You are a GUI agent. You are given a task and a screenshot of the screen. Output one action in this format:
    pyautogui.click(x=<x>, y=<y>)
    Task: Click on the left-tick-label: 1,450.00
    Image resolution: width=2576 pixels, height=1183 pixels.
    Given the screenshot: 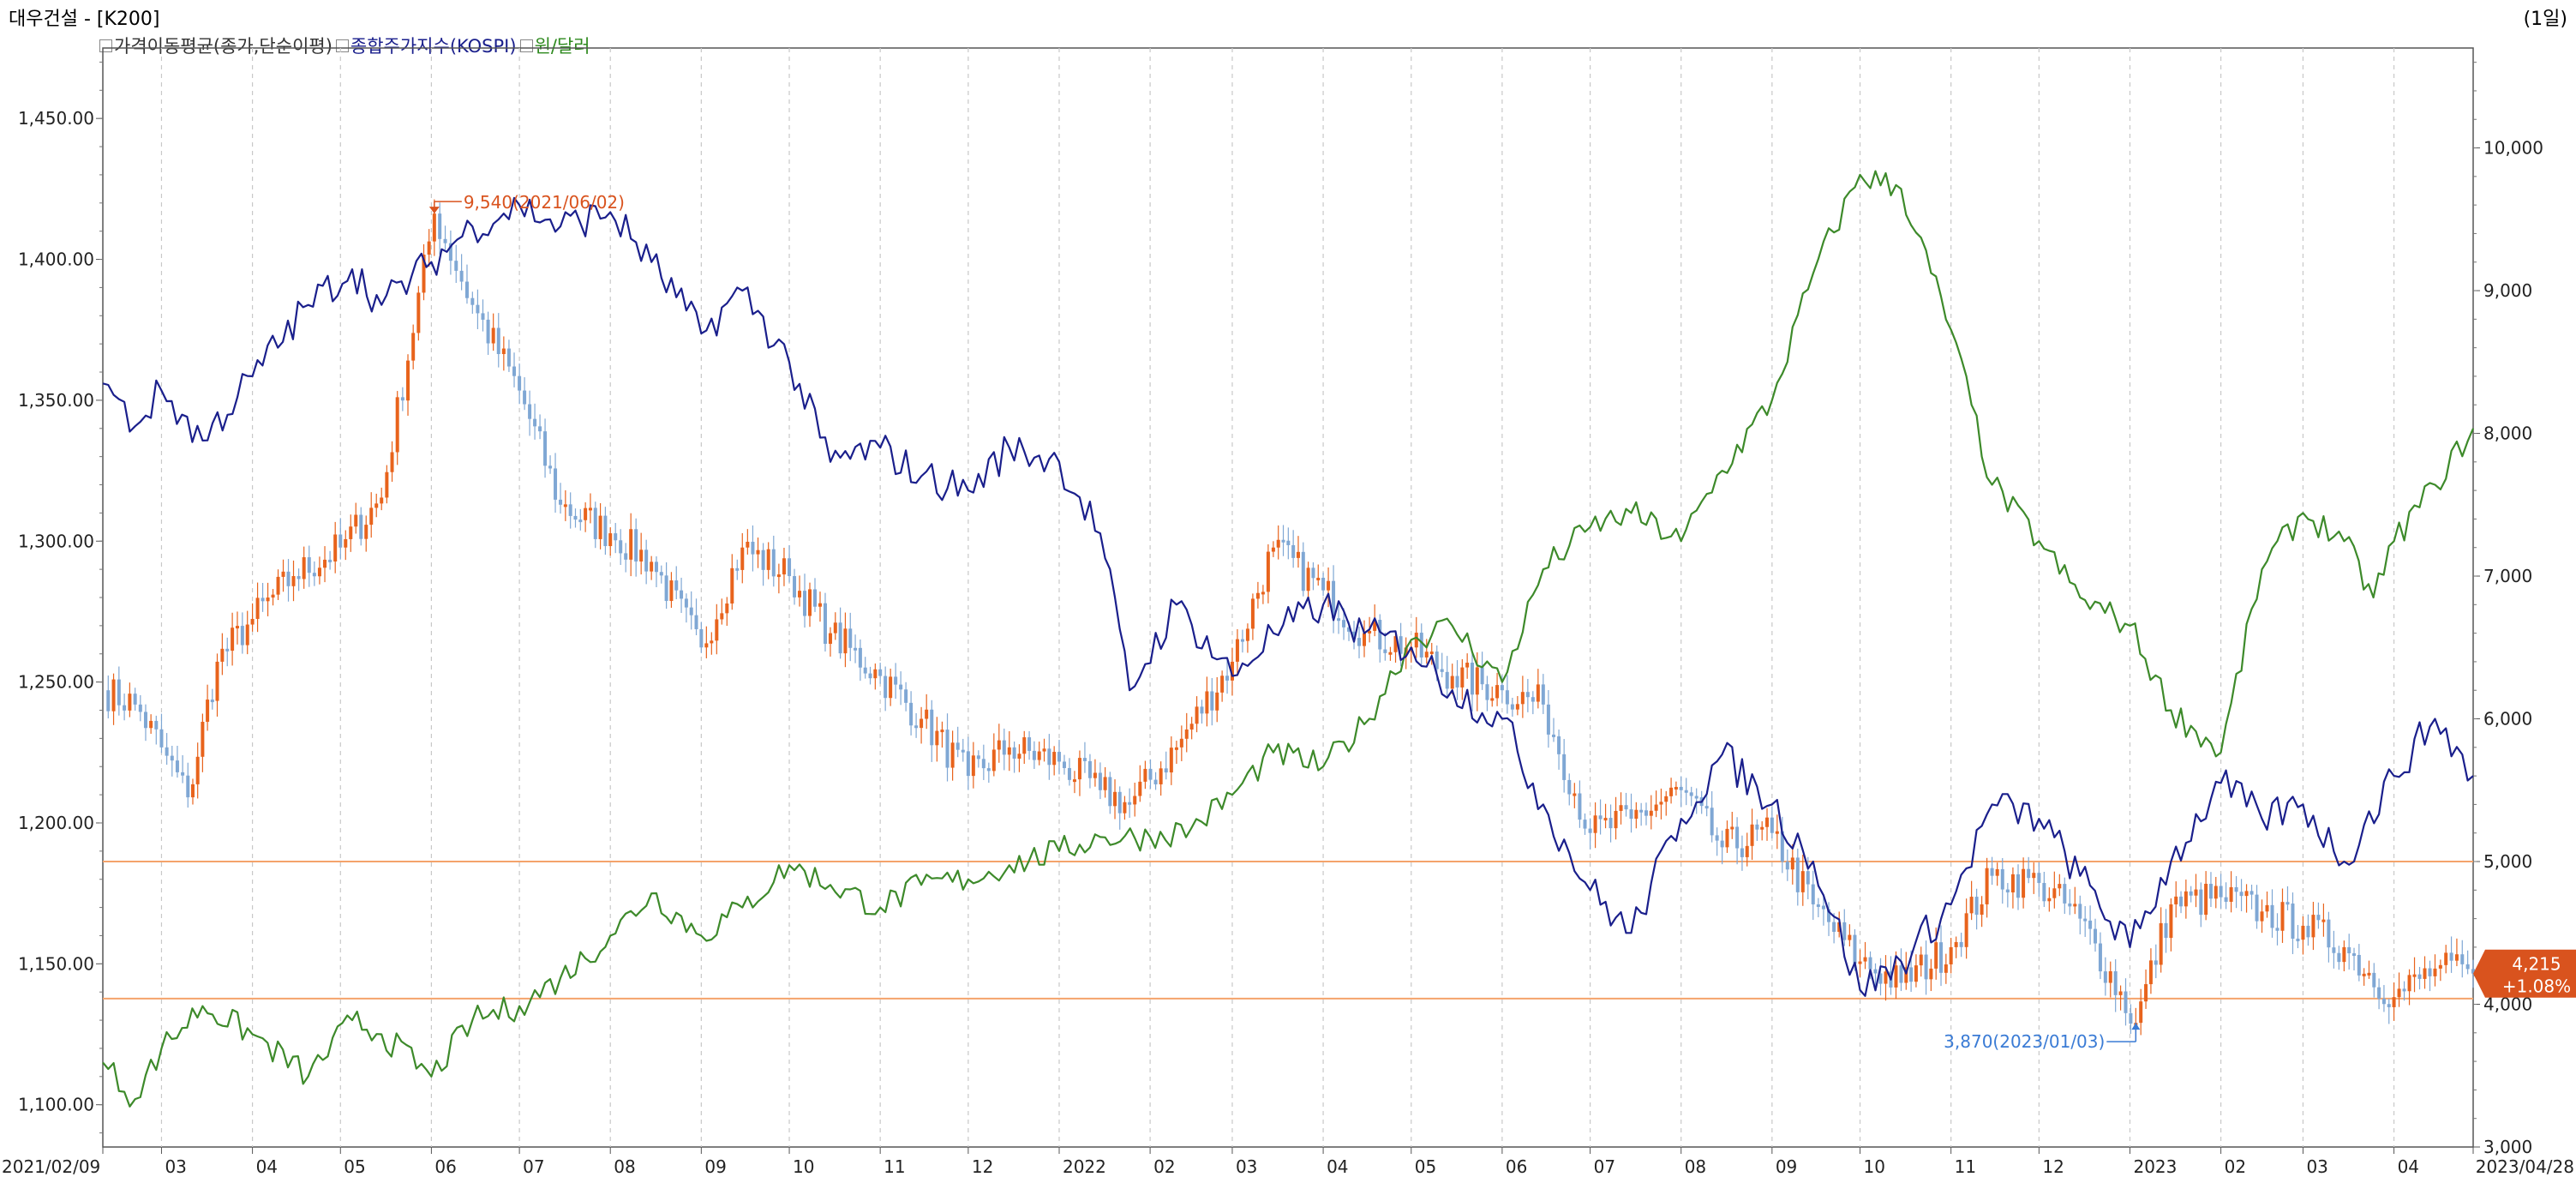 What is the action you would take?
    pyautogui.click(x=56, y=118)
    